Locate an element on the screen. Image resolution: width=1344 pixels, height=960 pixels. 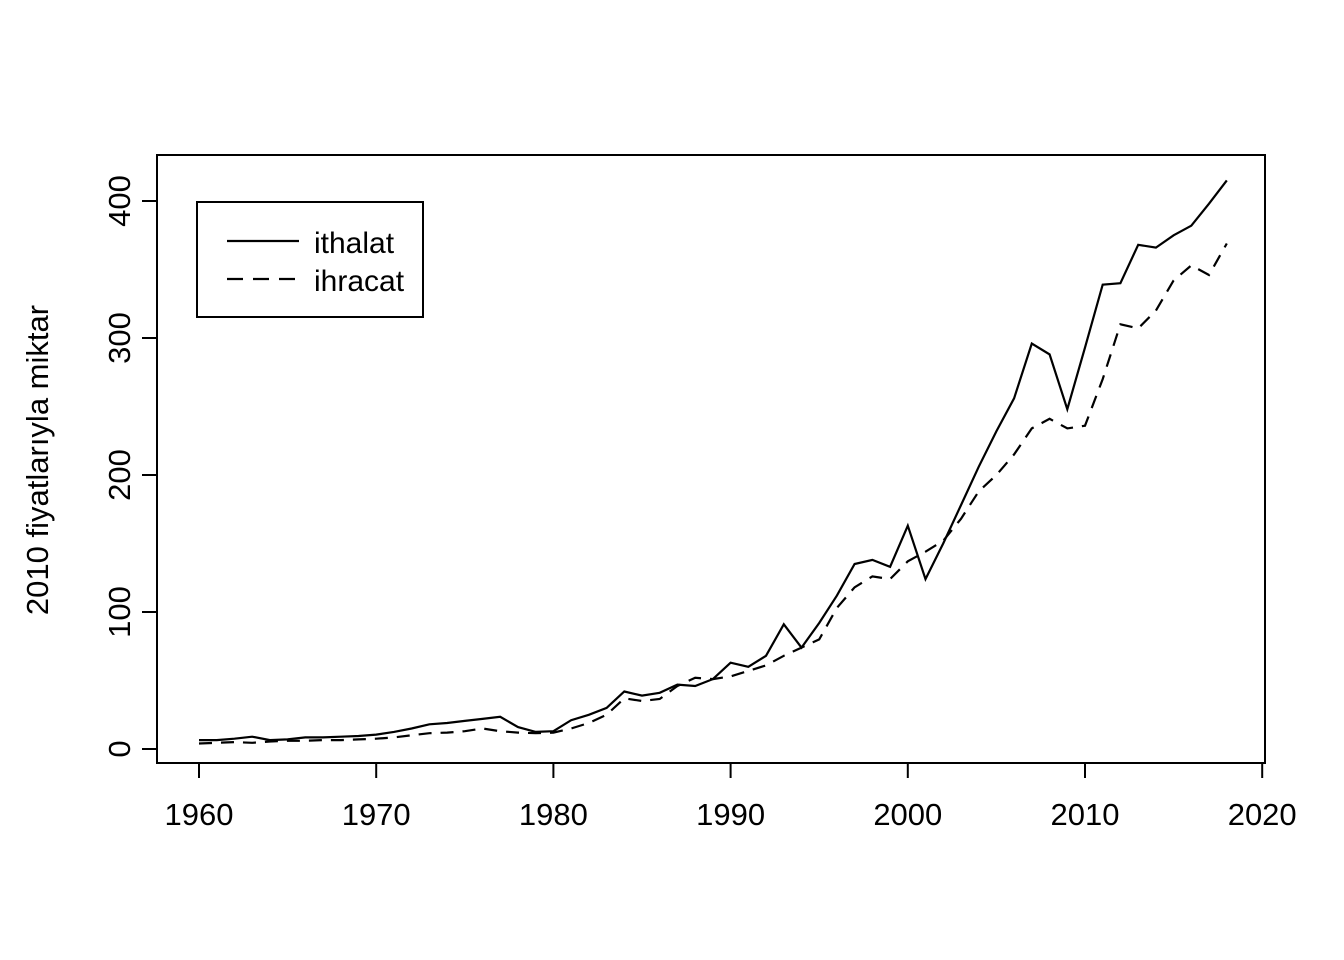
x-axis-tick-label: 1960 is located at coordinates (199, 814).